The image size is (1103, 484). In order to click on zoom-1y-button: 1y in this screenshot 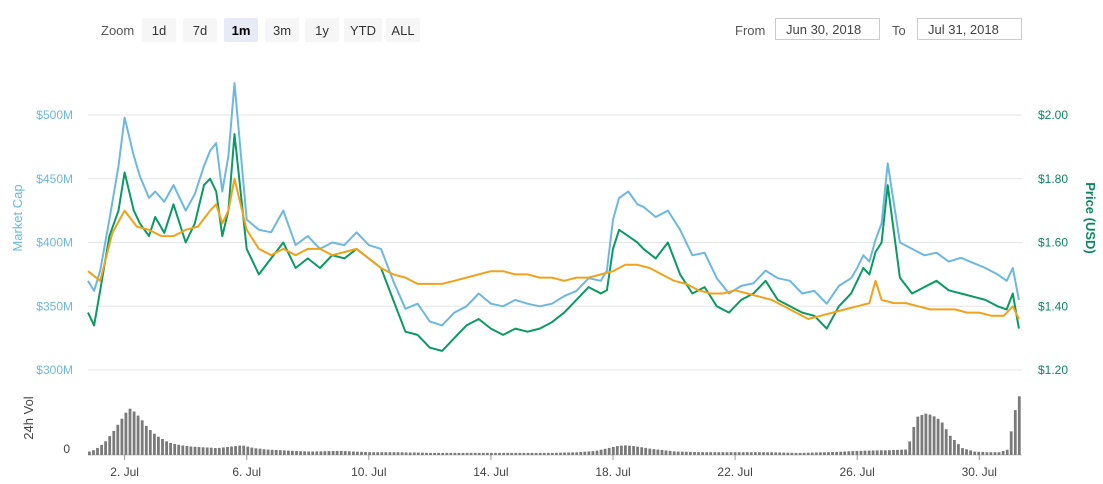, I will do `click(322, 30)`.